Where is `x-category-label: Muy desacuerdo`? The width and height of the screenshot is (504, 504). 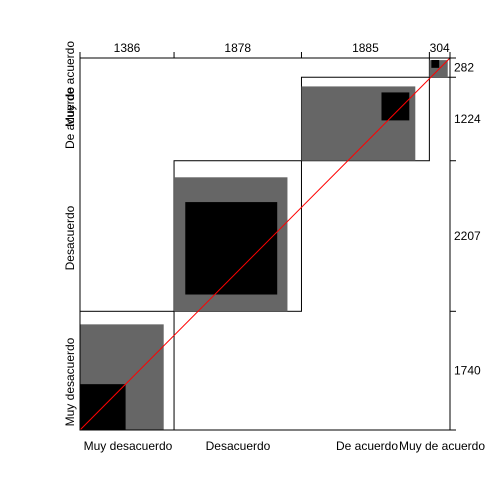 x-category-label: Muy desacuerdo is located at coordinates (128, 446).